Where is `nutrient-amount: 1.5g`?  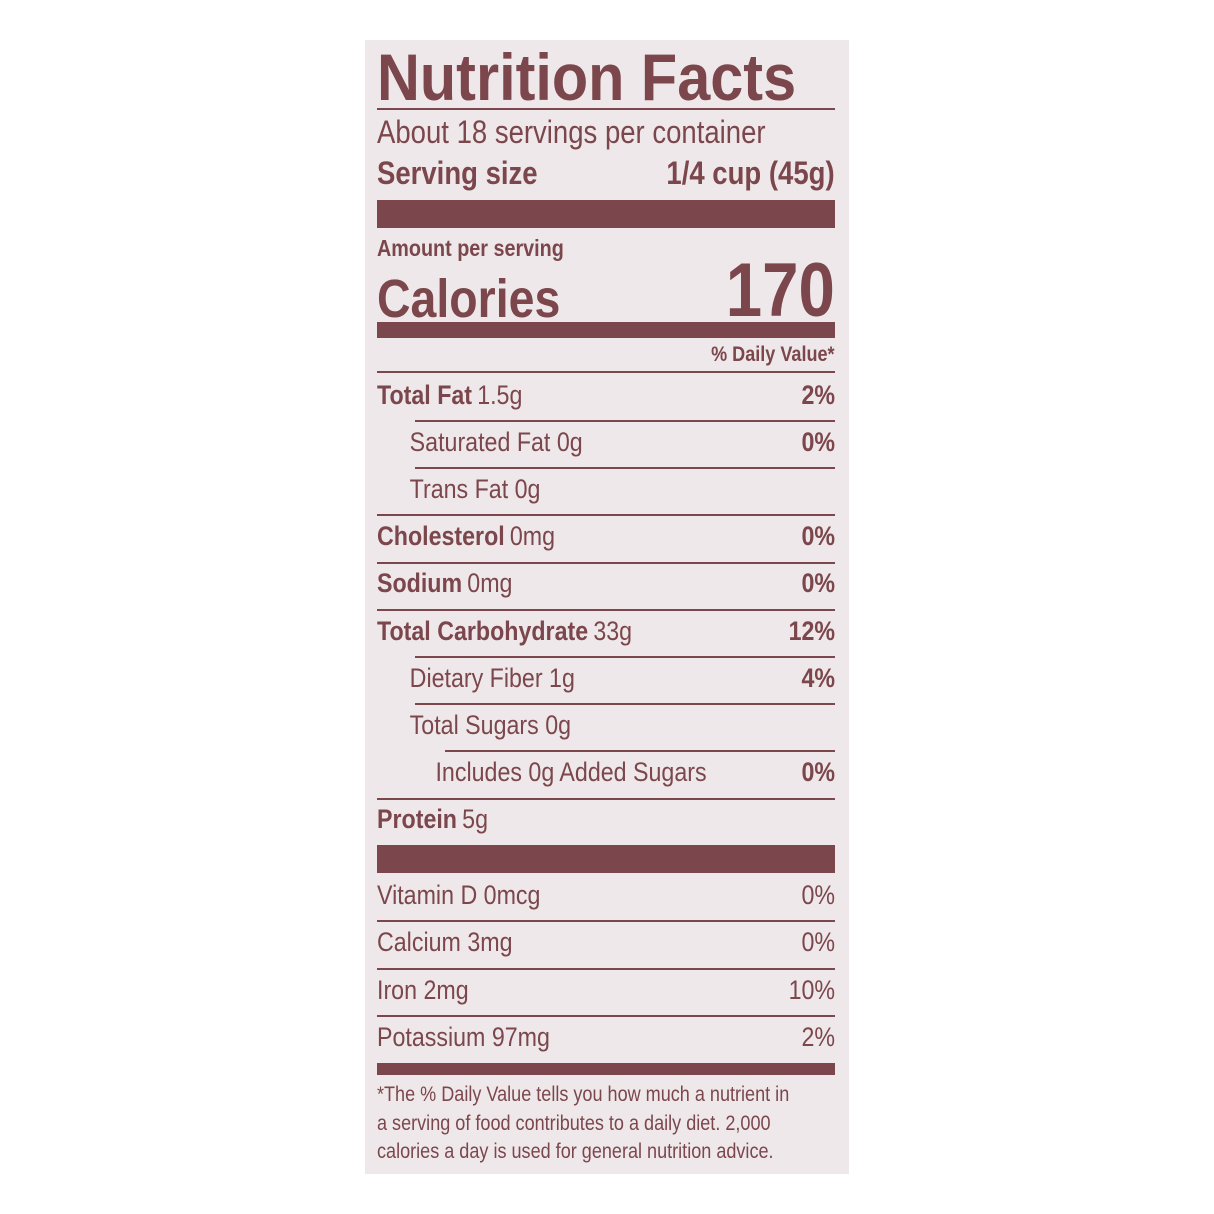 nutrient-amount: 1.5g is located at coordinates (500, 394).